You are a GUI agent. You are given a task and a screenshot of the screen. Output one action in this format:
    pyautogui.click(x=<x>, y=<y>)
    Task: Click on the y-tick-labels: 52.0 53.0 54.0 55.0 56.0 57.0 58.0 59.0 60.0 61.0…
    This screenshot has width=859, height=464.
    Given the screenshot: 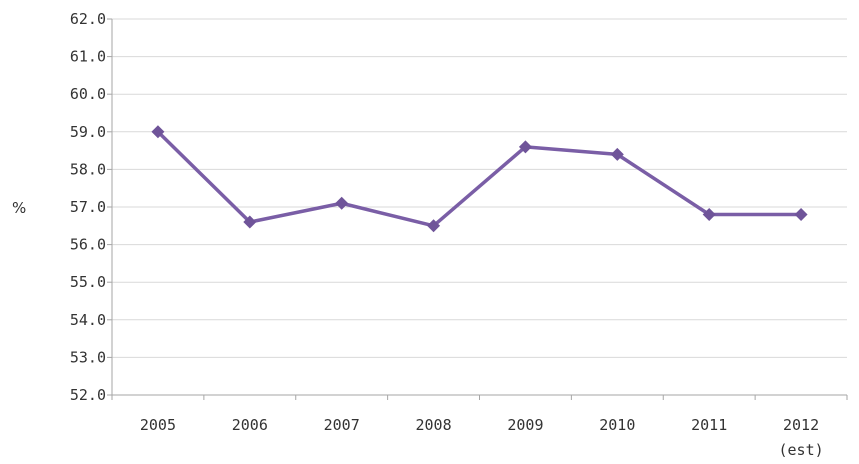 What is the action you would take?
    pyautogui.click(x=88, y=207)
    